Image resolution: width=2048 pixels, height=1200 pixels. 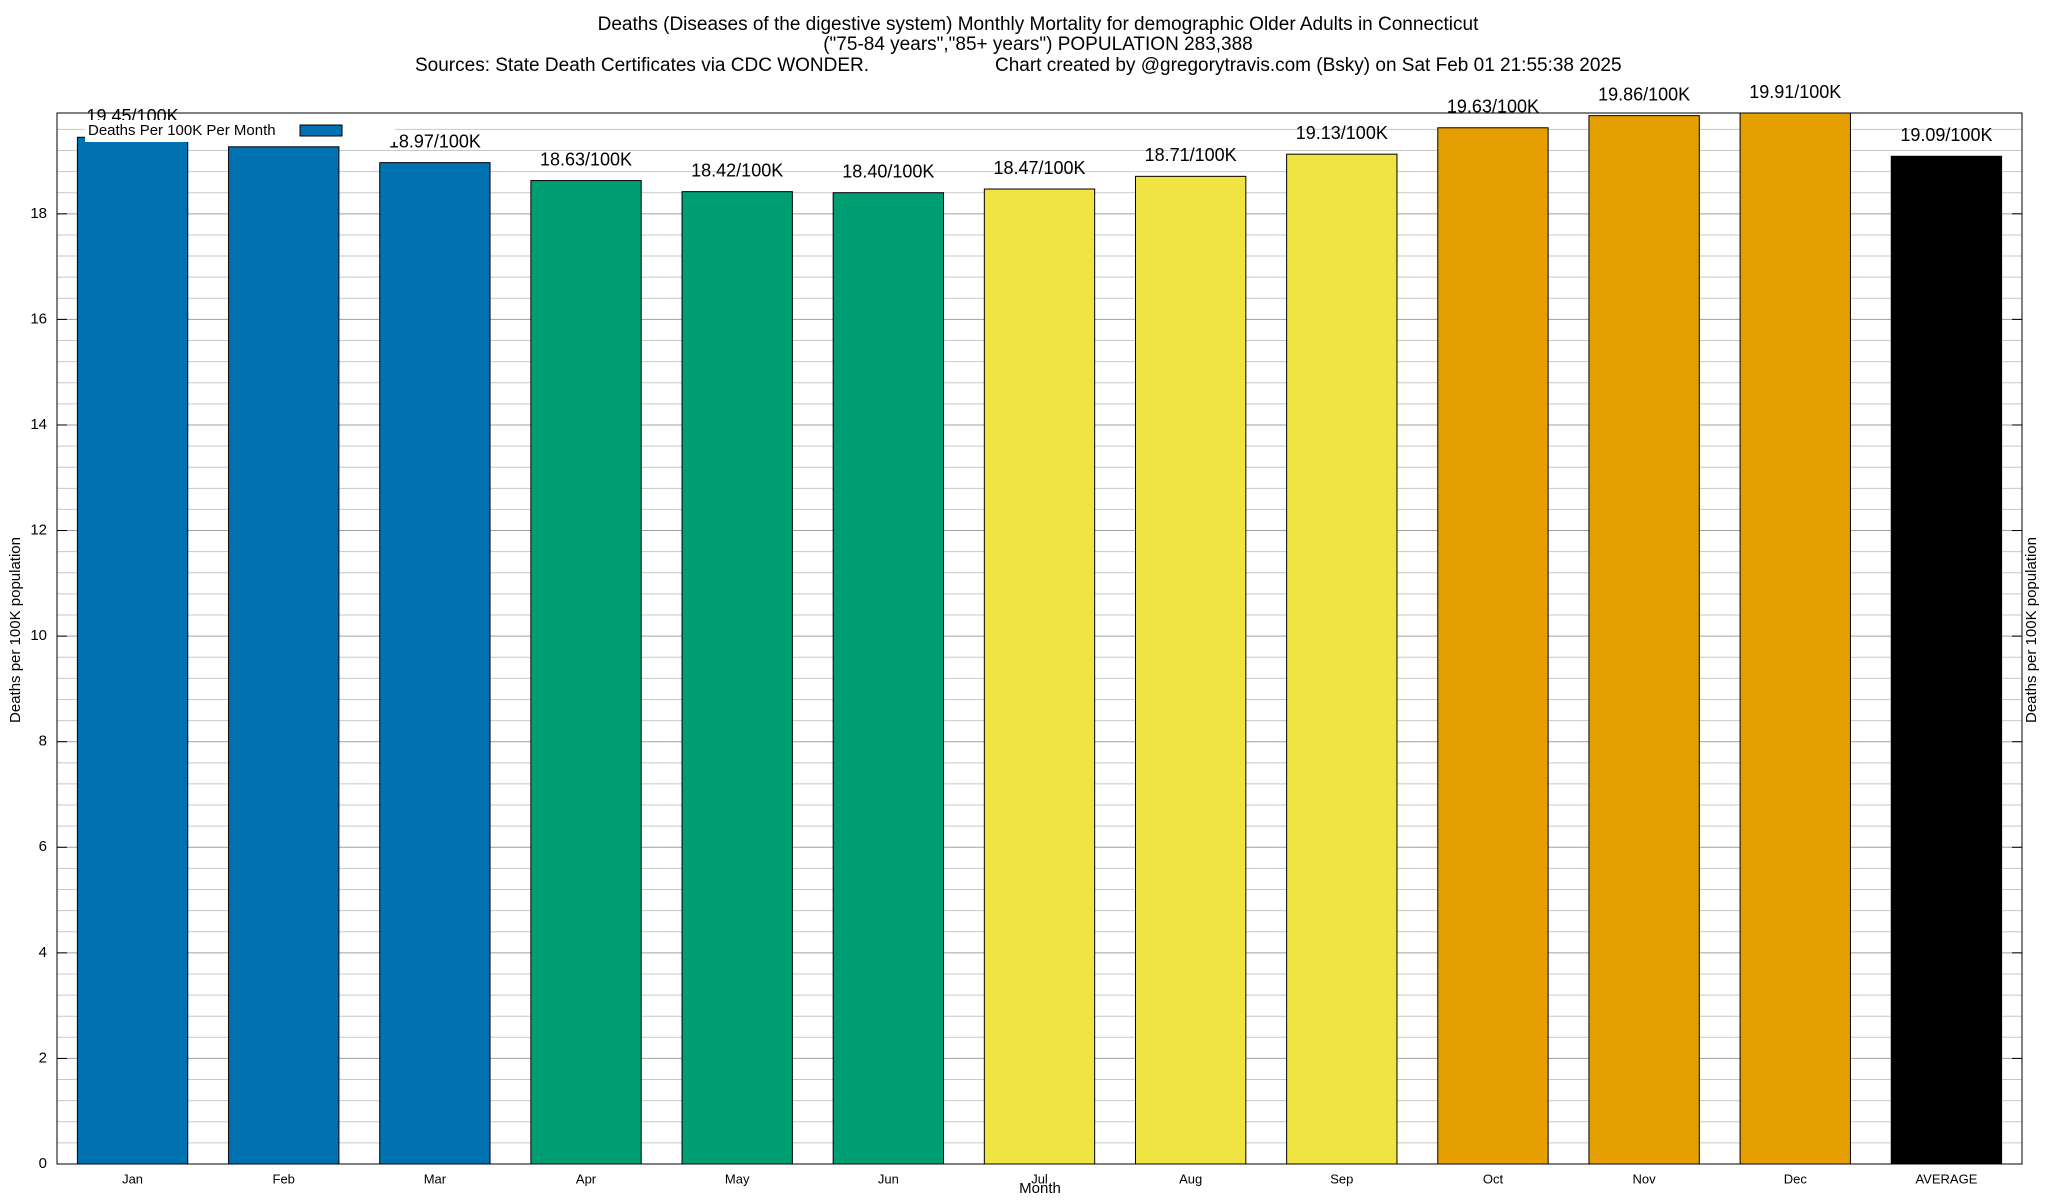 What do you see at coordinates (2031, 630) in the screenshot?
I see `y2-axis-label: Deaths per 100K population` at bounding box center [2031, 630].